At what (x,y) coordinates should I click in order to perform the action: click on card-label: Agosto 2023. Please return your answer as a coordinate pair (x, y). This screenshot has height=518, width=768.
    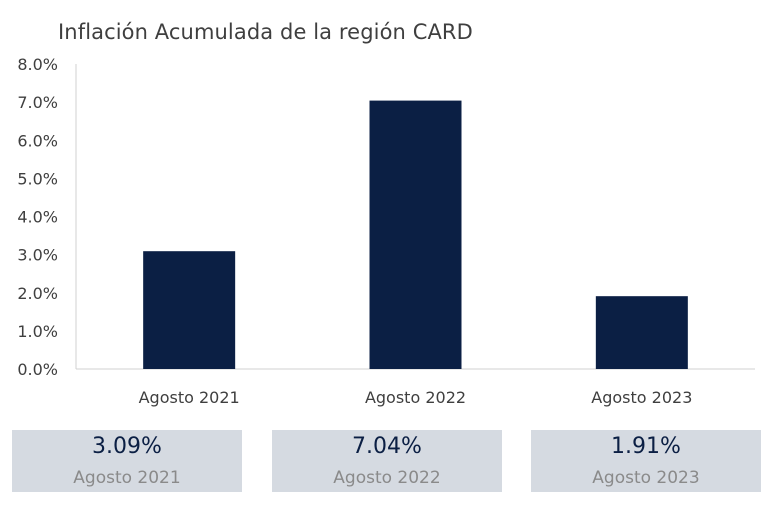
    Looking at the image, I should click on (646, 478).